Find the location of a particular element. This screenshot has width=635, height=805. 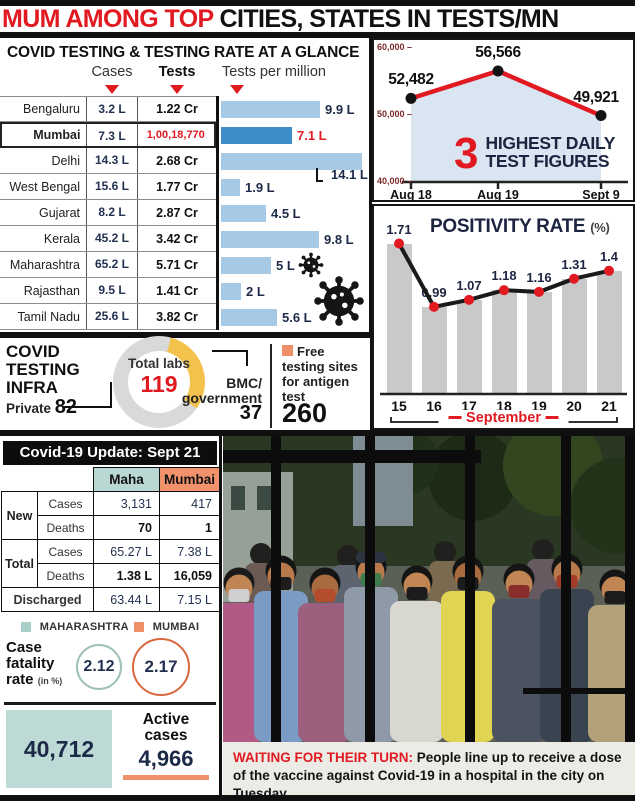

tpm-value: 9.8 L is located at coordinates (339, 239).